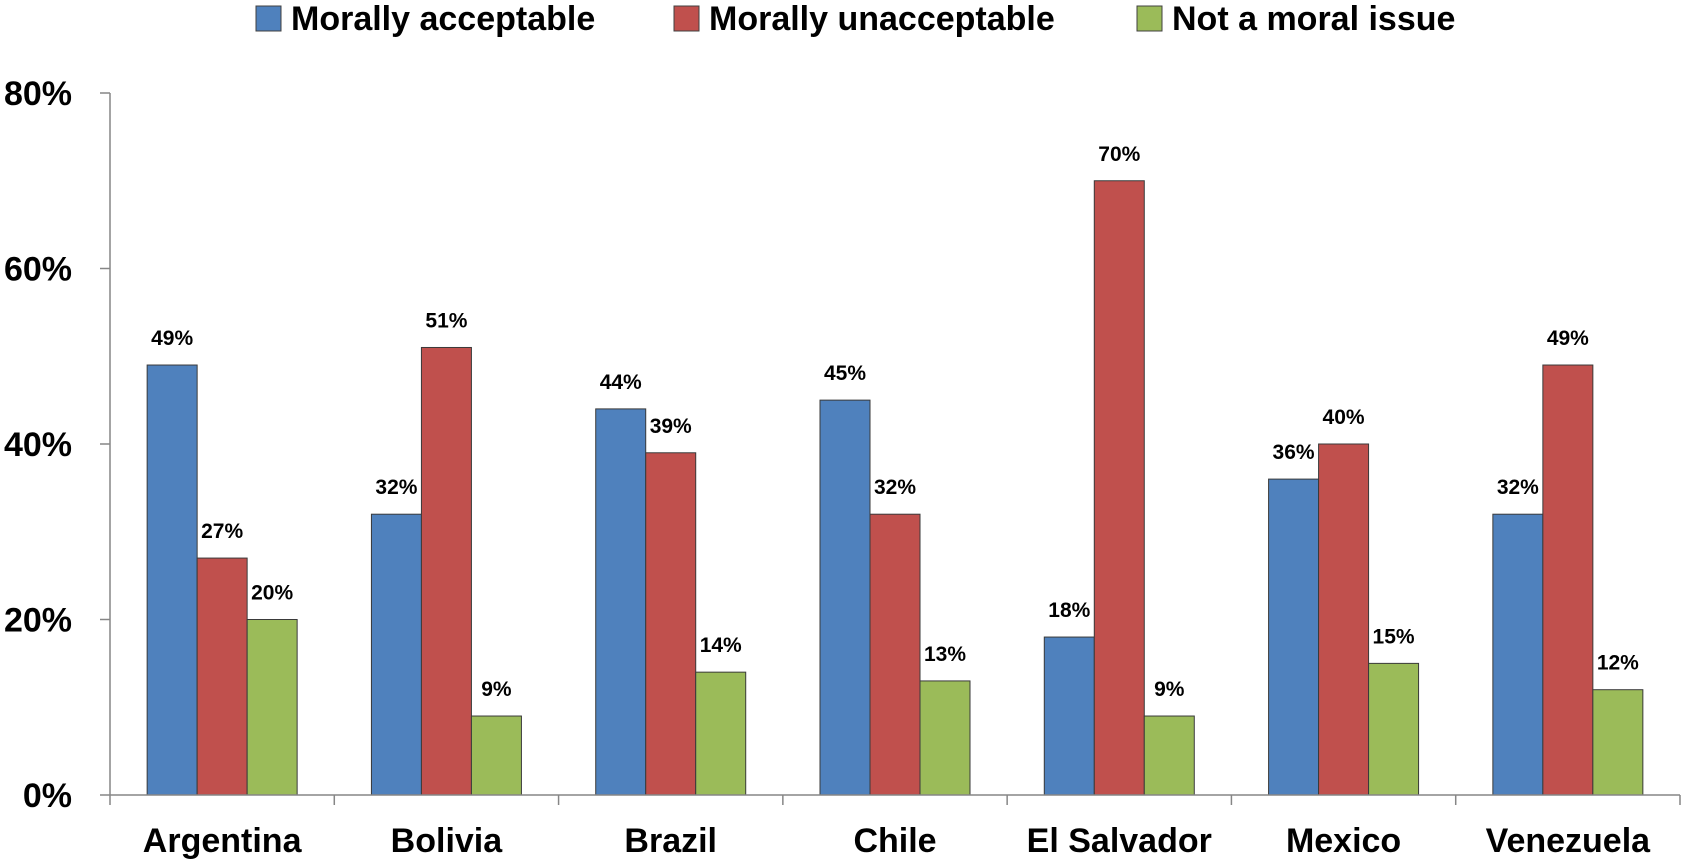  I want to click on y-tick-label: 0%, so click(47, 796).